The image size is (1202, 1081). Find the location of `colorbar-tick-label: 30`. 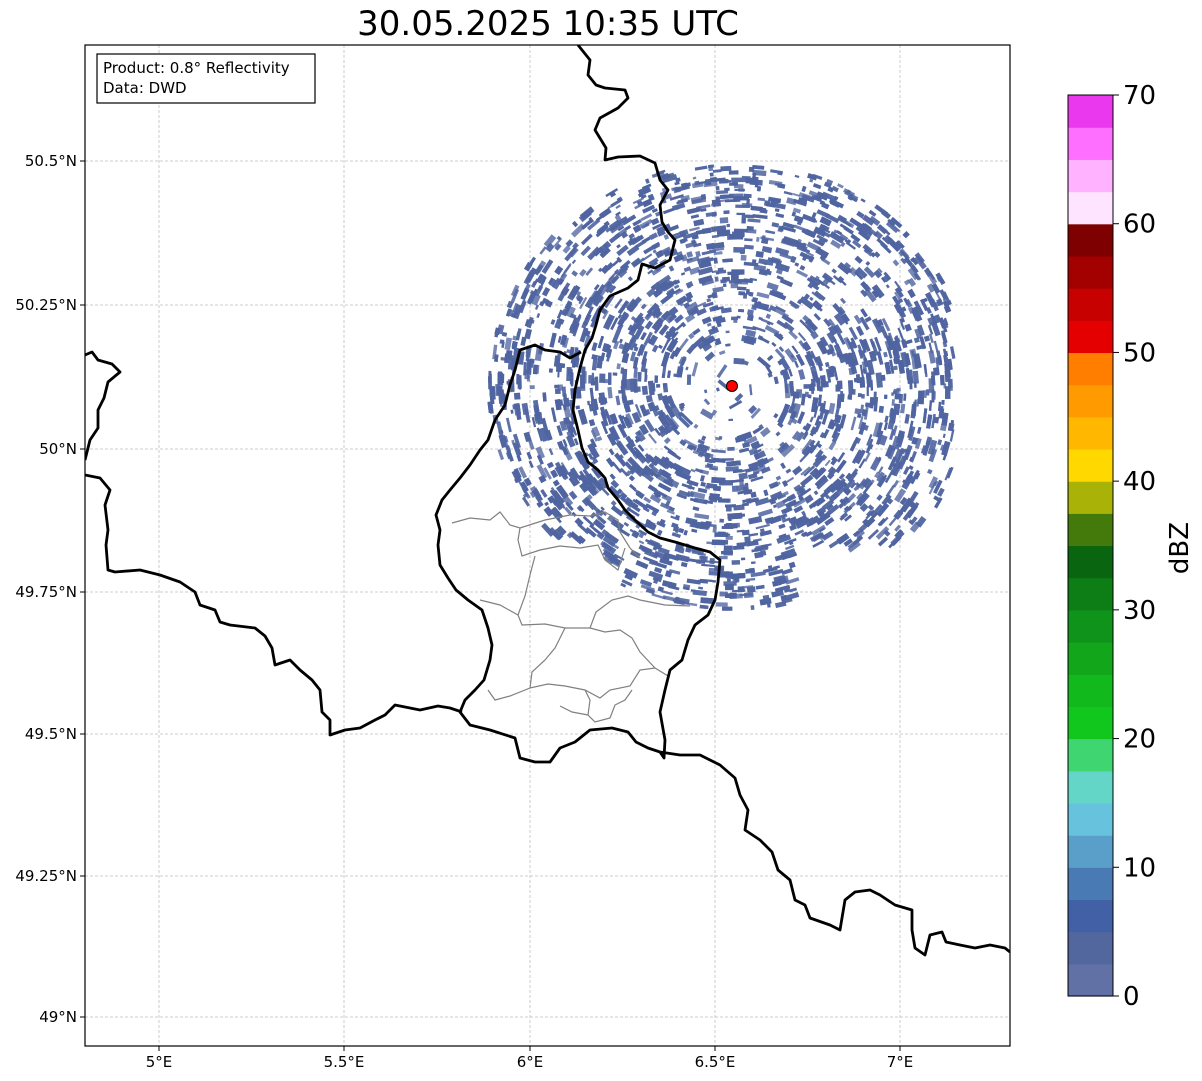

colorbar-tick-label: 30 is located at coordinates (1139, 611).